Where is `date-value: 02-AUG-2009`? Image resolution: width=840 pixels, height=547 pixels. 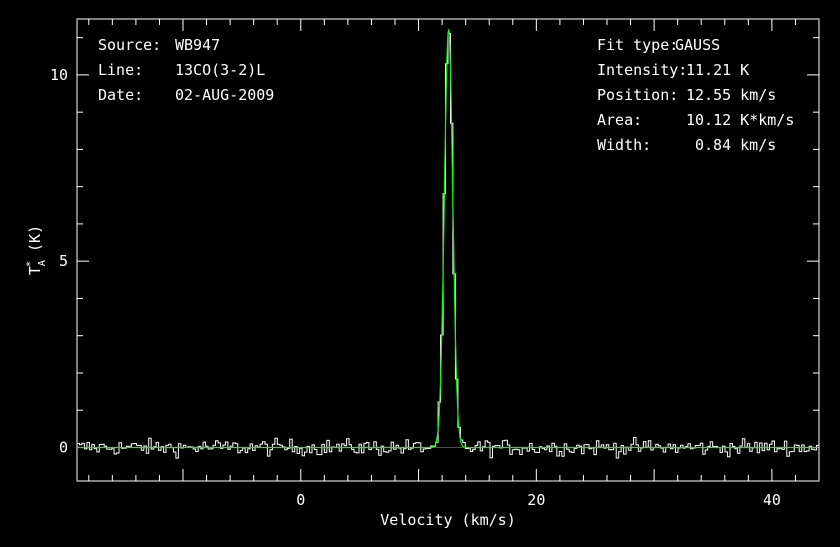
date-value: 02-AUG-2009 is located at coordinates (224, 95).